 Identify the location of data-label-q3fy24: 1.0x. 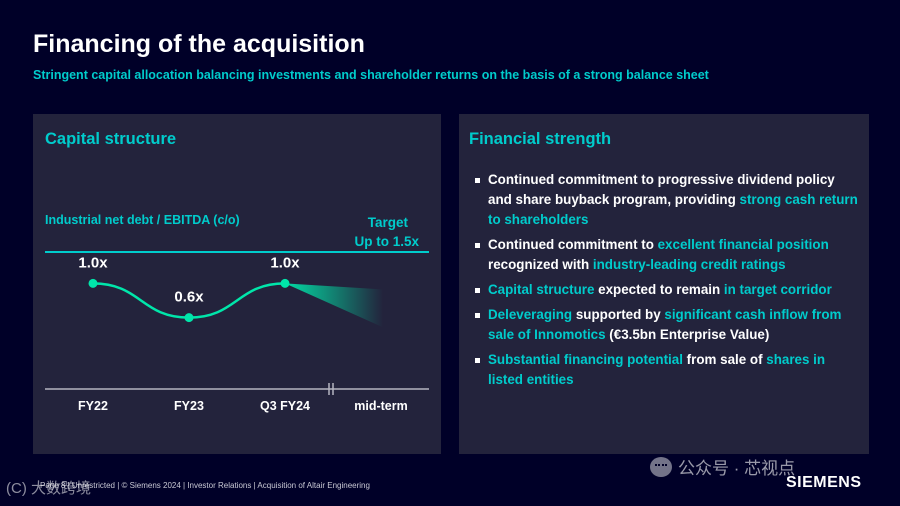
(285, 262).